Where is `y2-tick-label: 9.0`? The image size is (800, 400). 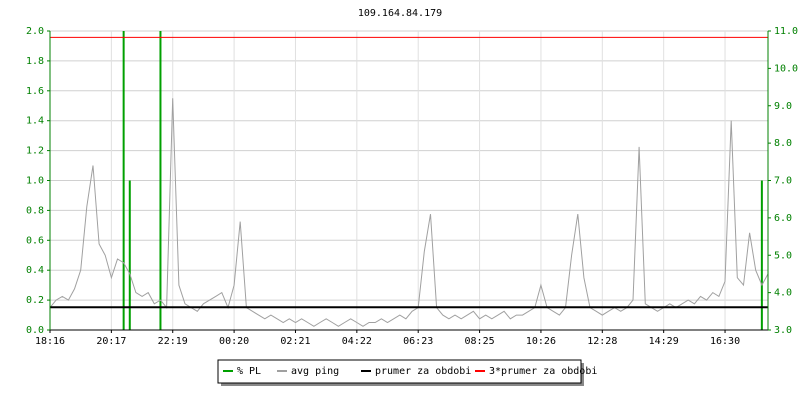 y2-tick-label: 9.0 is located at coordinates (783, 106).